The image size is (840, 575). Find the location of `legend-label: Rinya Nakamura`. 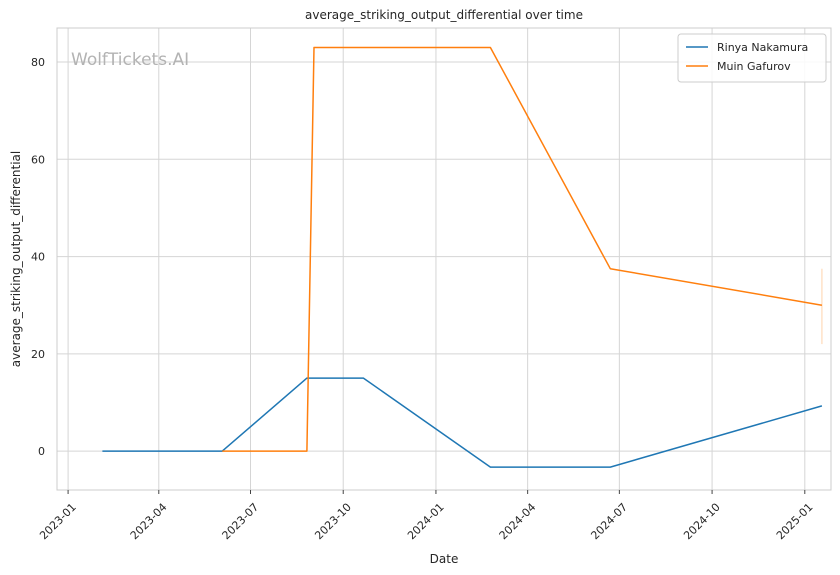

legend-label: Rinya Nakamura is located at coordinates (762, 47).